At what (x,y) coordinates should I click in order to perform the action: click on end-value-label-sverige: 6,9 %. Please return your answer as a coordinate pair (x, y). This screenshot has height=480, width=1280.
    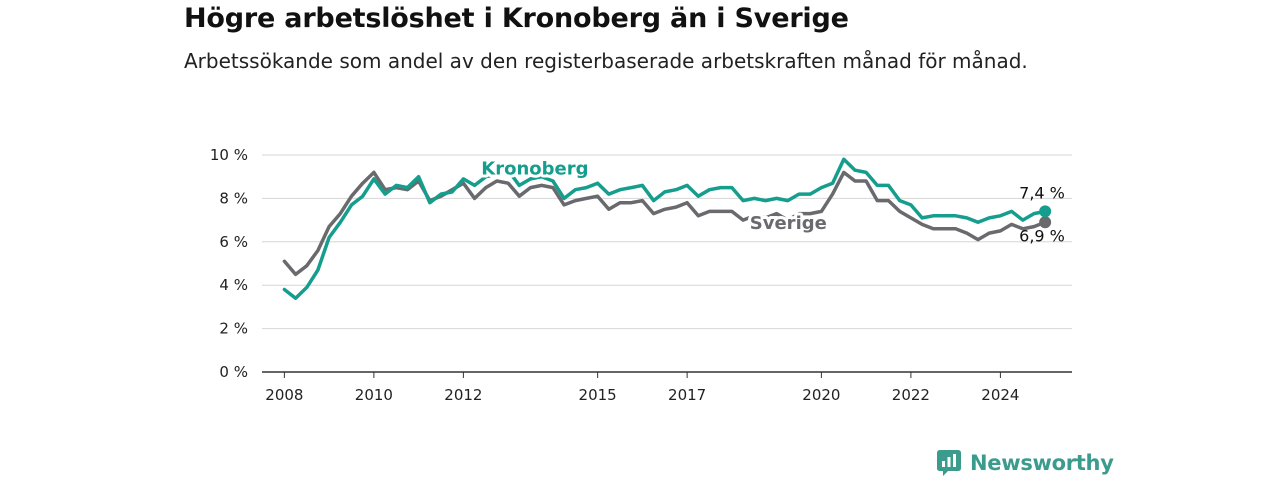
    Looking at the image, I should click on (1042, 235).